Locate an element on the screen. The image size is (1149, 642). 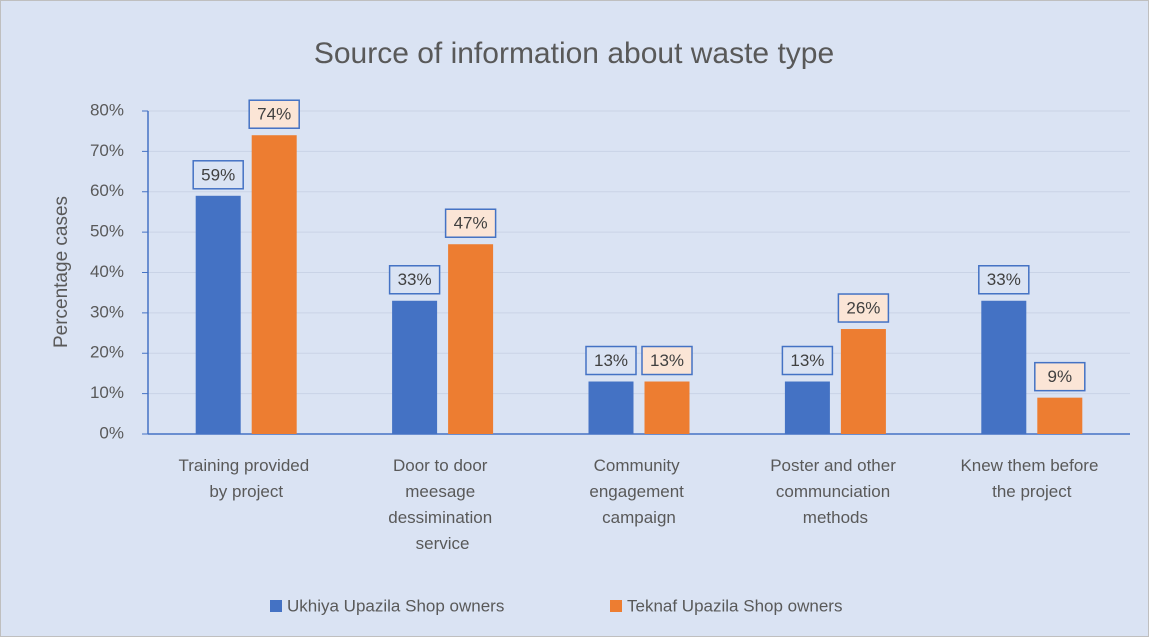
y-tick-label: 20% is located at coordinates (107, 352).